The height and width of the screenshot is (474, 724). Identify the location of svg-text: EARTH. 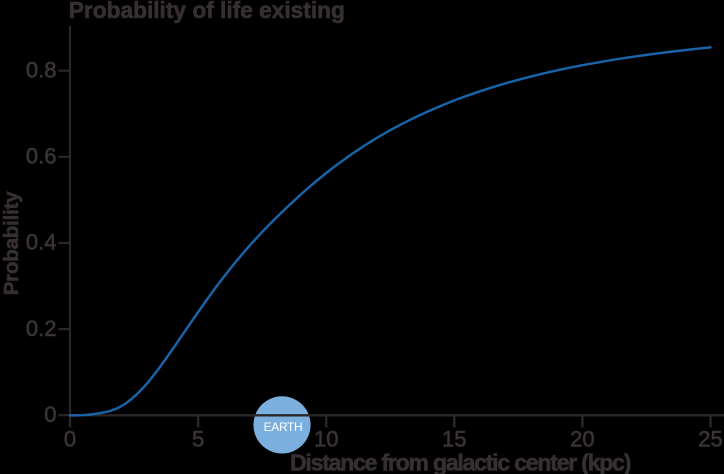
(283, 427).